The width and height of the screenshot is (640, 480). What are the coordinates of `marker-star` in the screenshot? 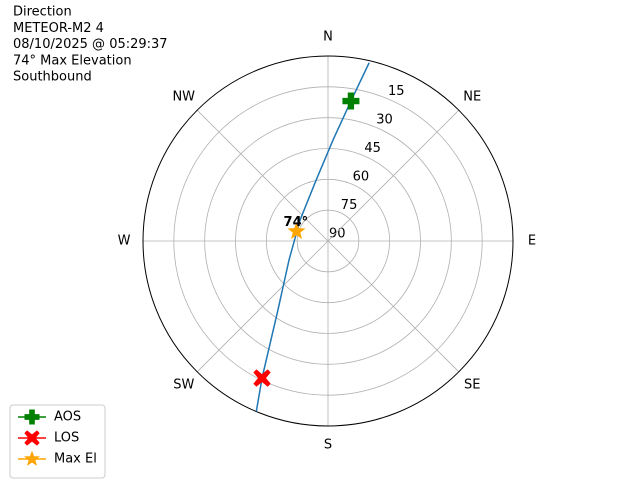 It's located at (296, 230).